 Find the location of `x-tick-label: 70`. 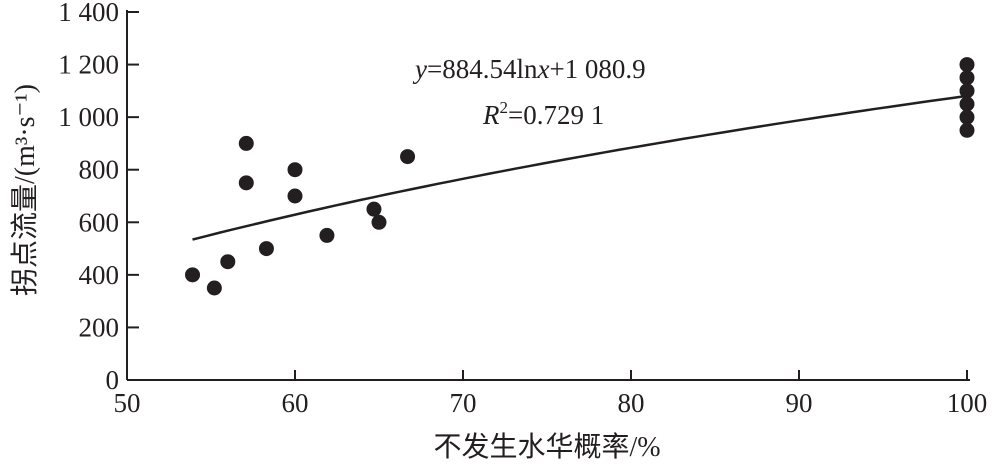

x-tick-label: 70 is located at coordinates (463, 403).